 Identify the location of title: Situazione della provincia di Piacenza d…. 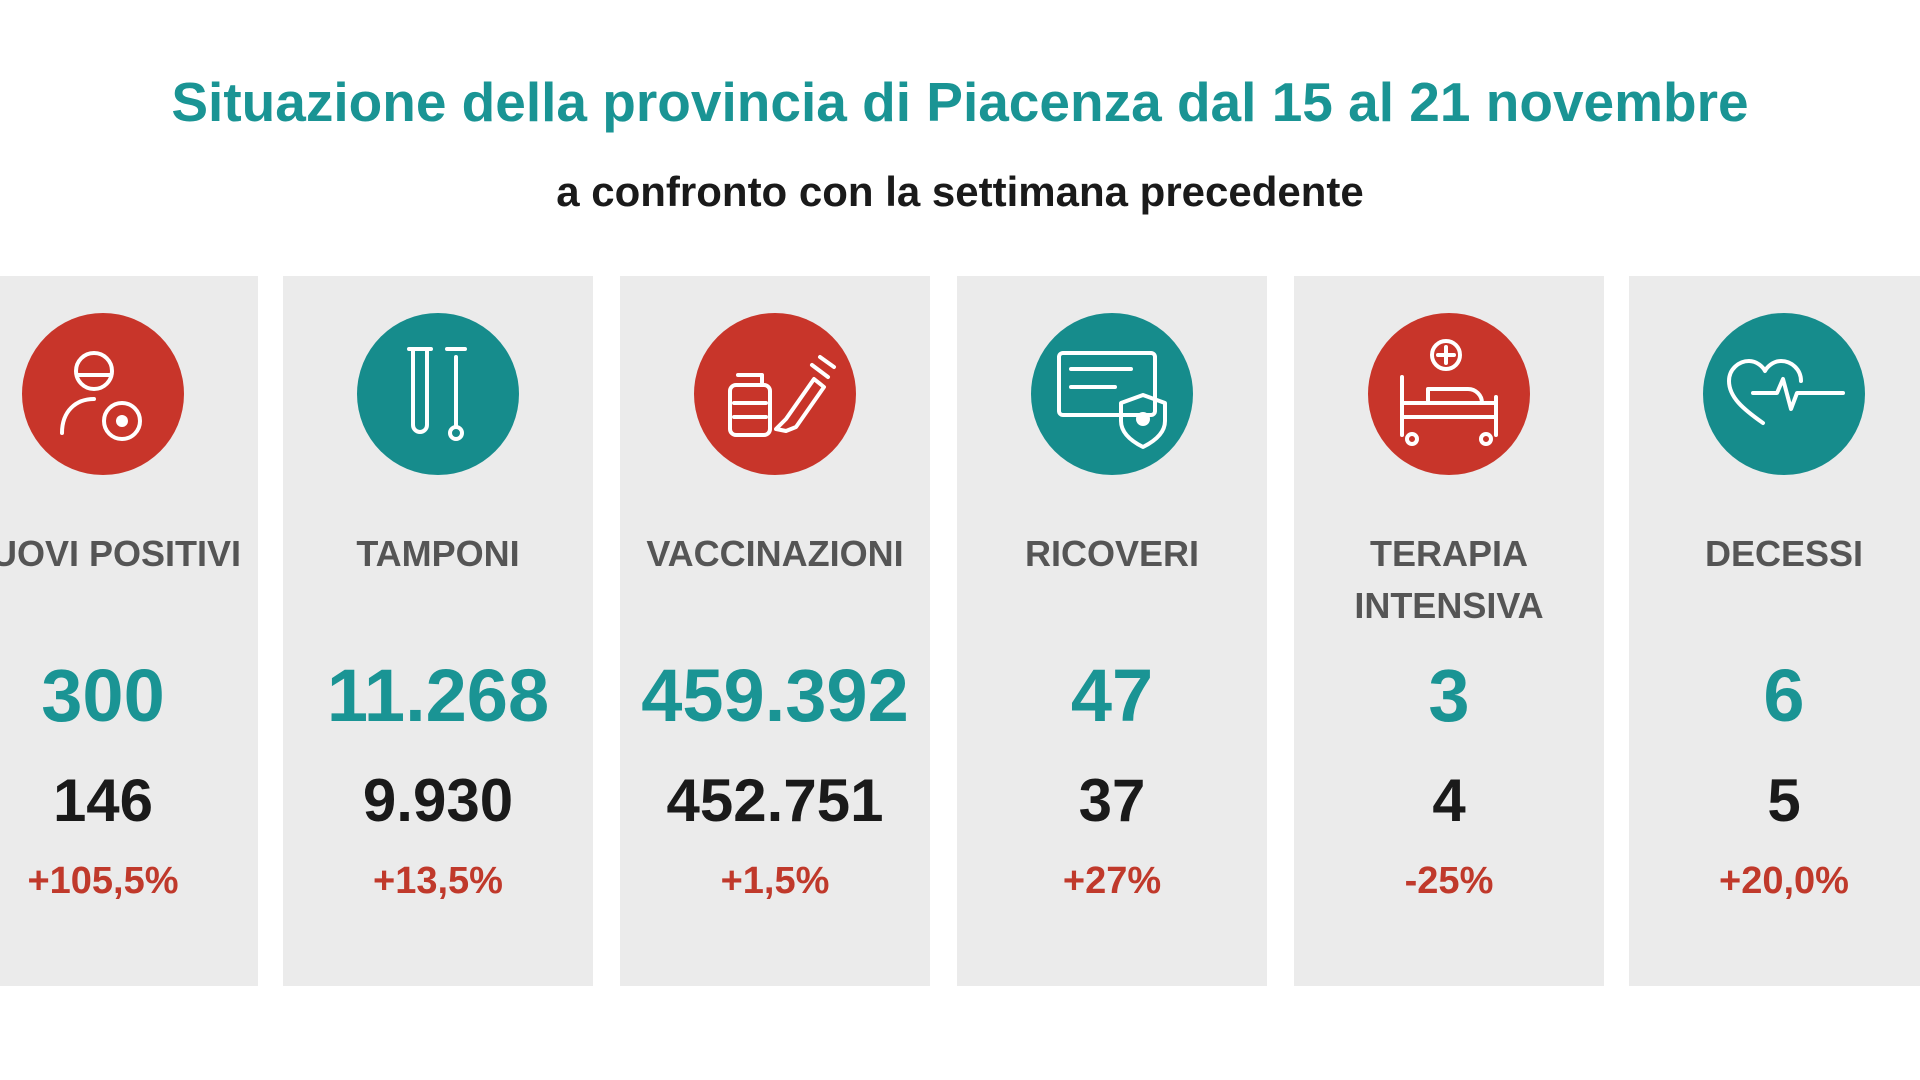
(960, 102).